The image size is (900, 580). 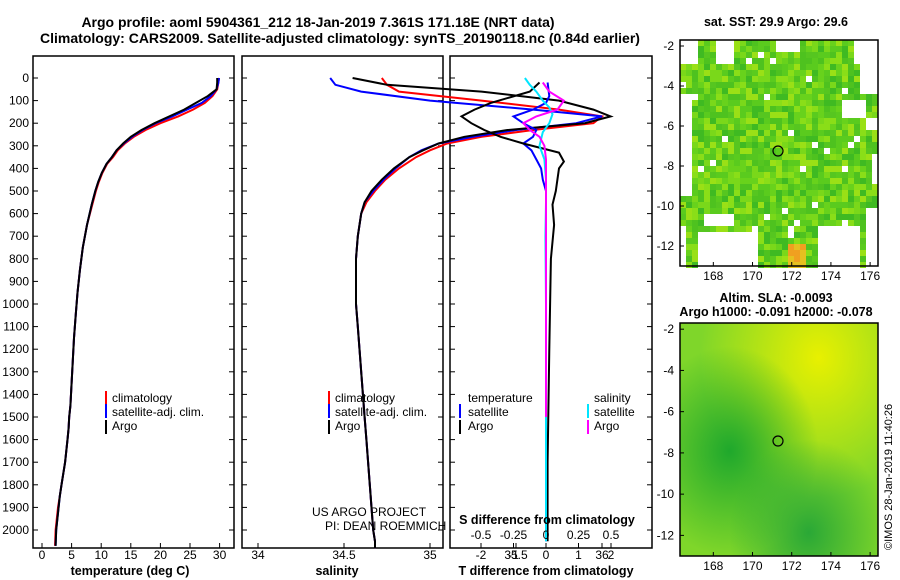 I want to click on sla-map-frame, so click(x=779, y=439).